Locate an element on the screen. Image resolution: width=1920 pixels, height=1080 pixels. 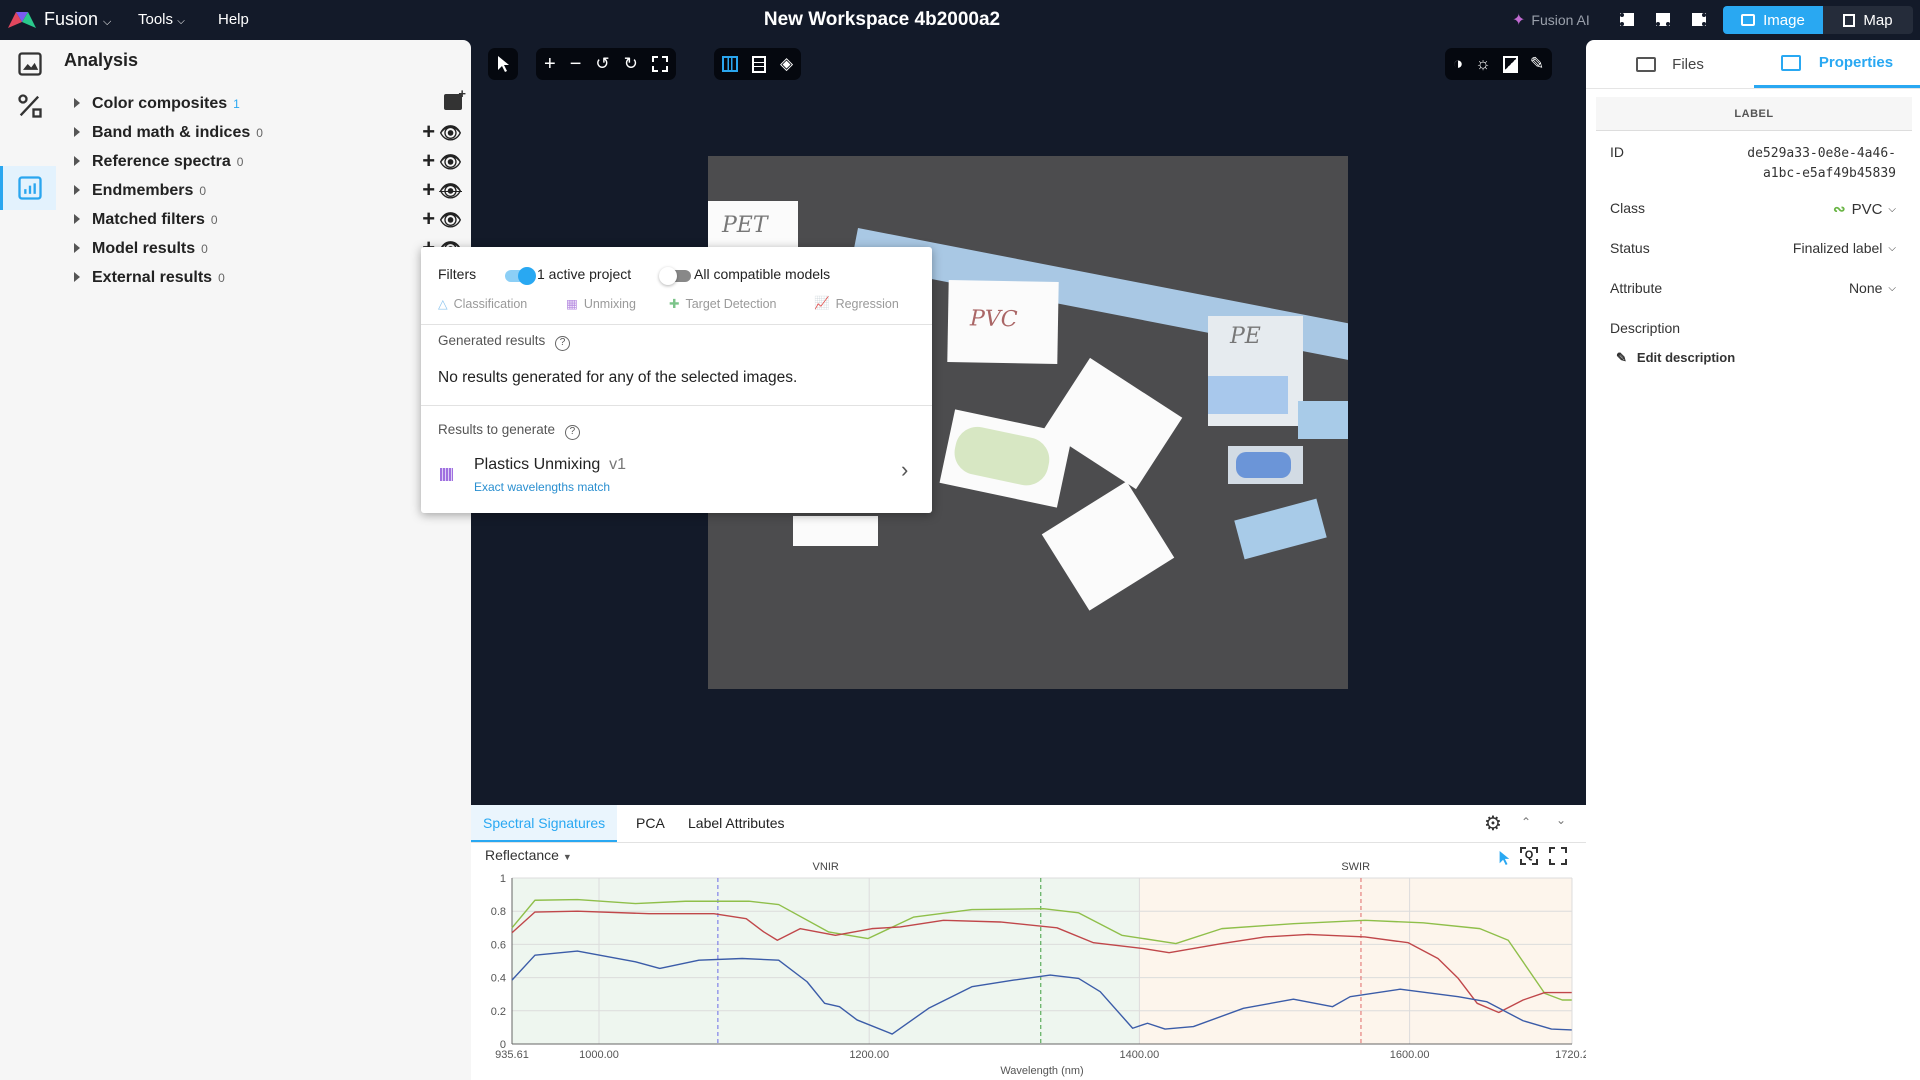
tools-menu: Tools ⌵ is located at coordinates (161, 19).